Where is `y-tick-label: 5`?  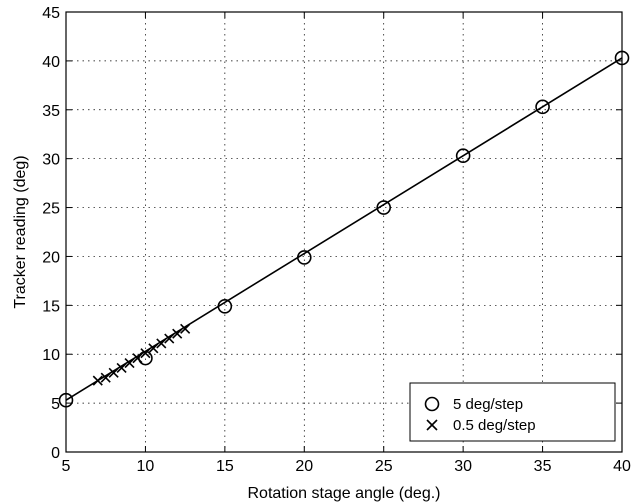
y-tick-label: 5 is located at coordinates (55, 404).